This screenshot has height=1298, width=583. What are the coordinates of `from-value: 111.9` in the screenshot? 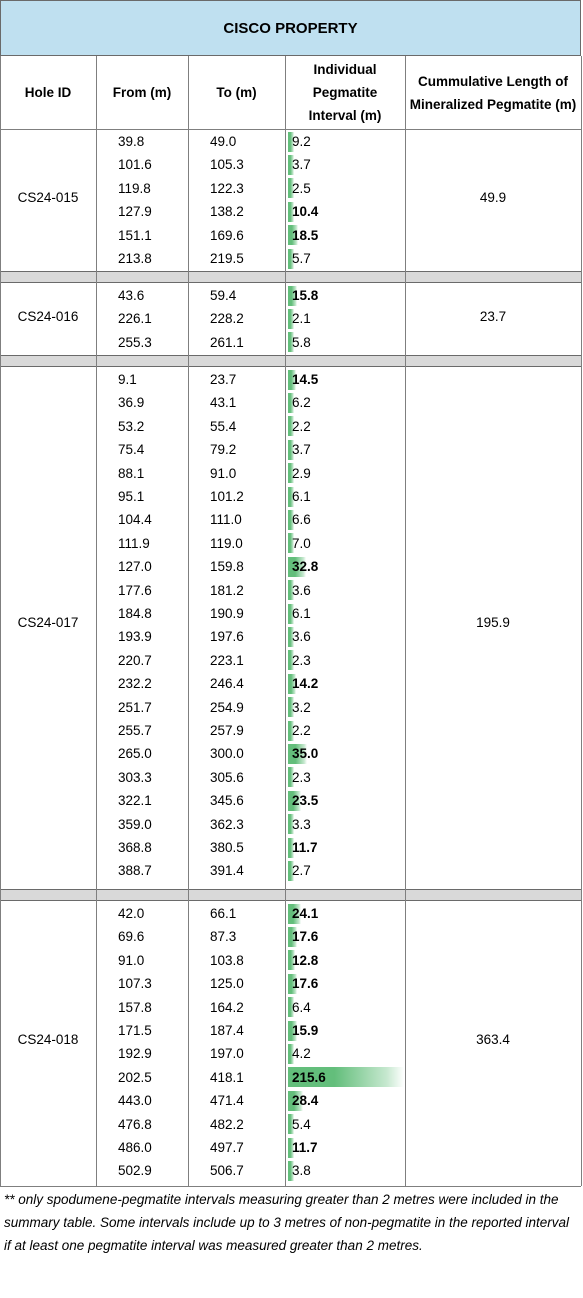 It's located at (134, 543).